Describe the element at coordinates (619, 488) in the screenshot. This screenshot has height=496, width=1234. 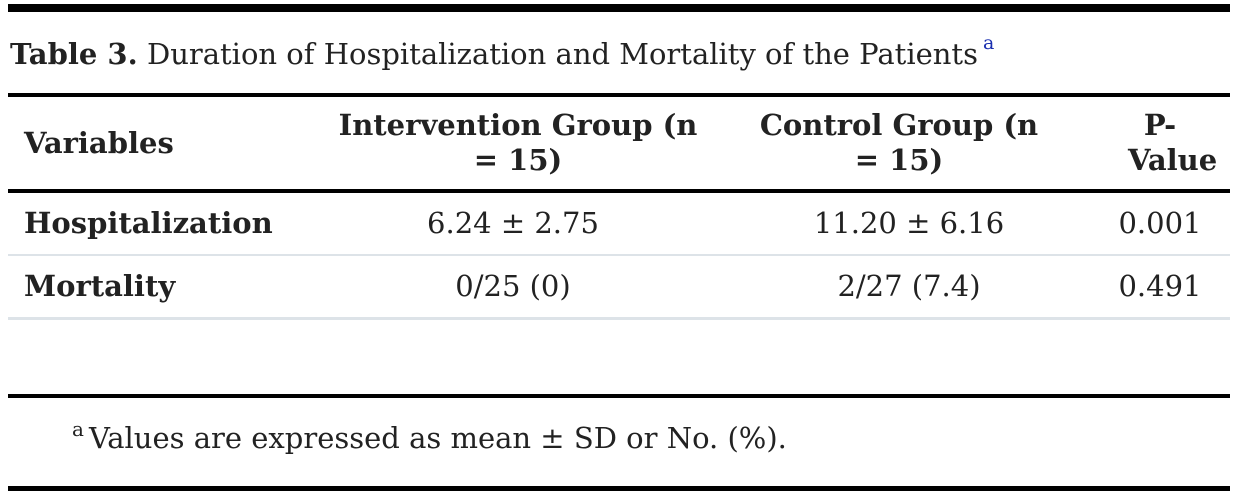
I see `bottom-rule` at that location.